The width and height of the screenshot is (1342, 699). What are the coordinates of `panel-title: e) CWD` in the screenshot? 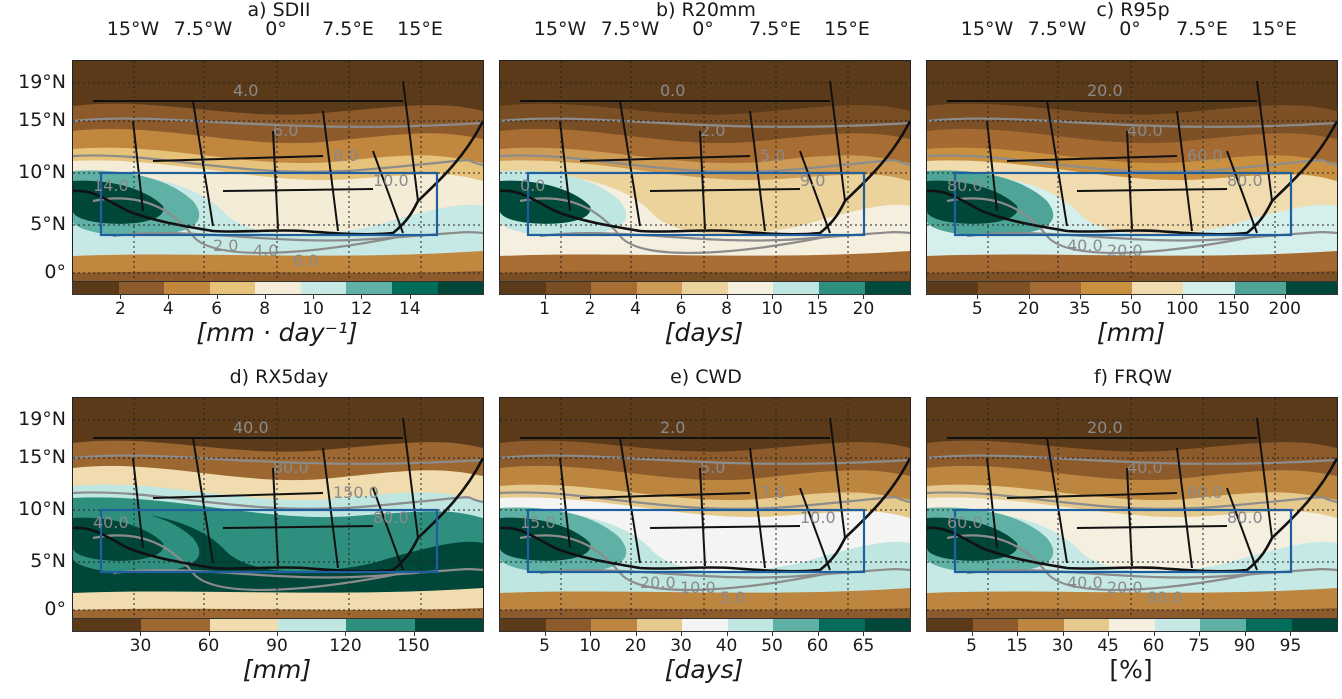 It's located at (706, 377).